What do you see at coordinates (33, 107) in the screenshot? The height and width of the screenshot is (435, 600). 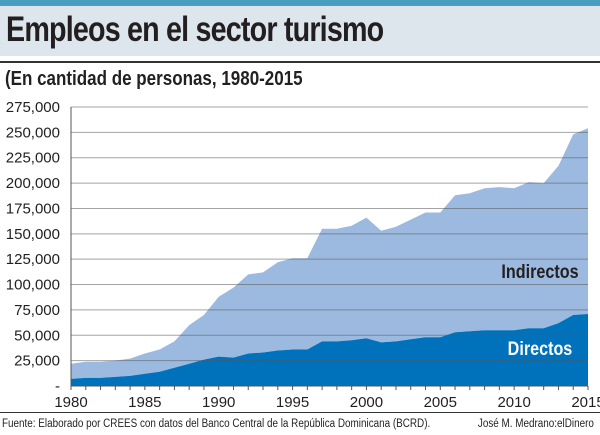 I see `y-tick-label: 275,000` at bounding box center [33, 107].